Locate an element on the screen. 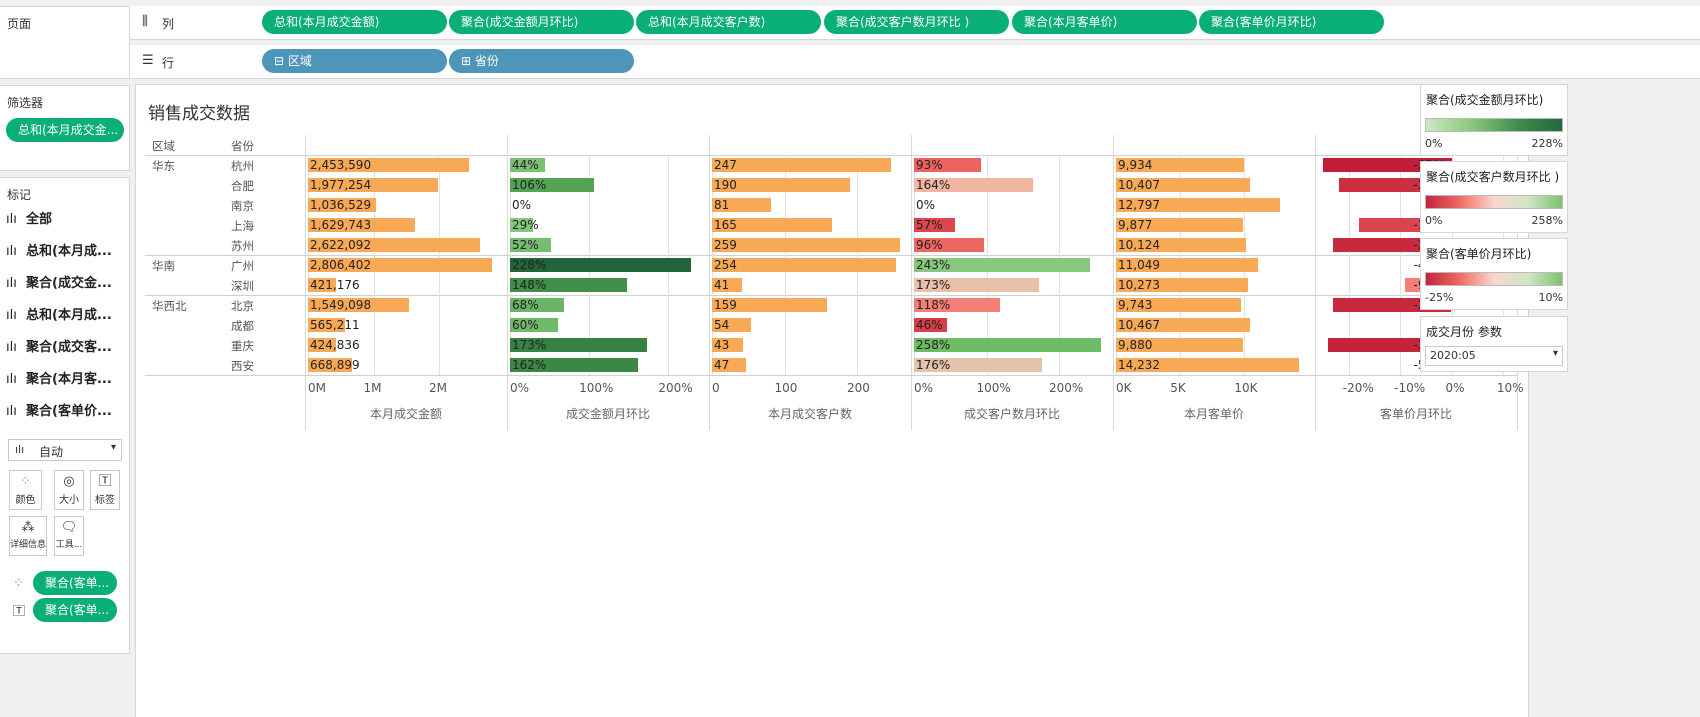  row-pill: ⊞ 省份 is located at coordinates (541, 61).